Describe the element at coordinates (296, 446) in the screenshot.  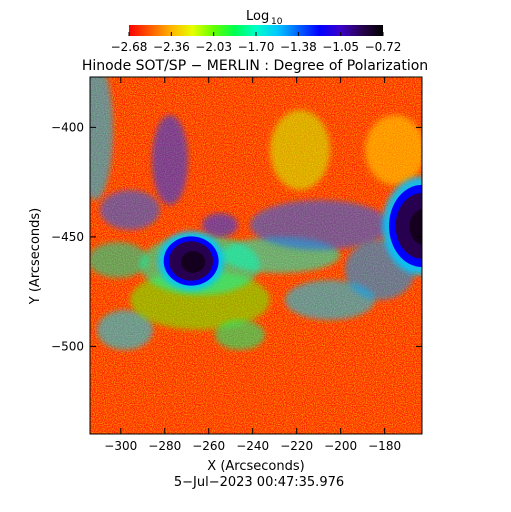
I see `x-tick-label: −220` at that location.